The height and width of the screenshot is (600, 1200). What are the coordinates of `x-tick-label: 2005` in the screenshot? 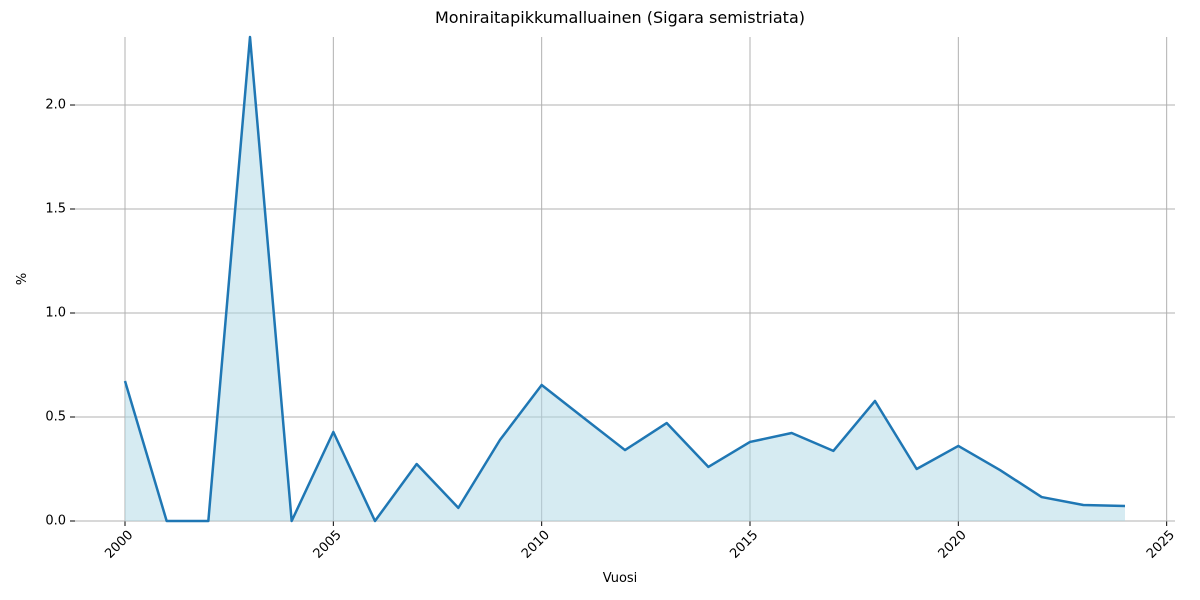 It's located at (328, 545).